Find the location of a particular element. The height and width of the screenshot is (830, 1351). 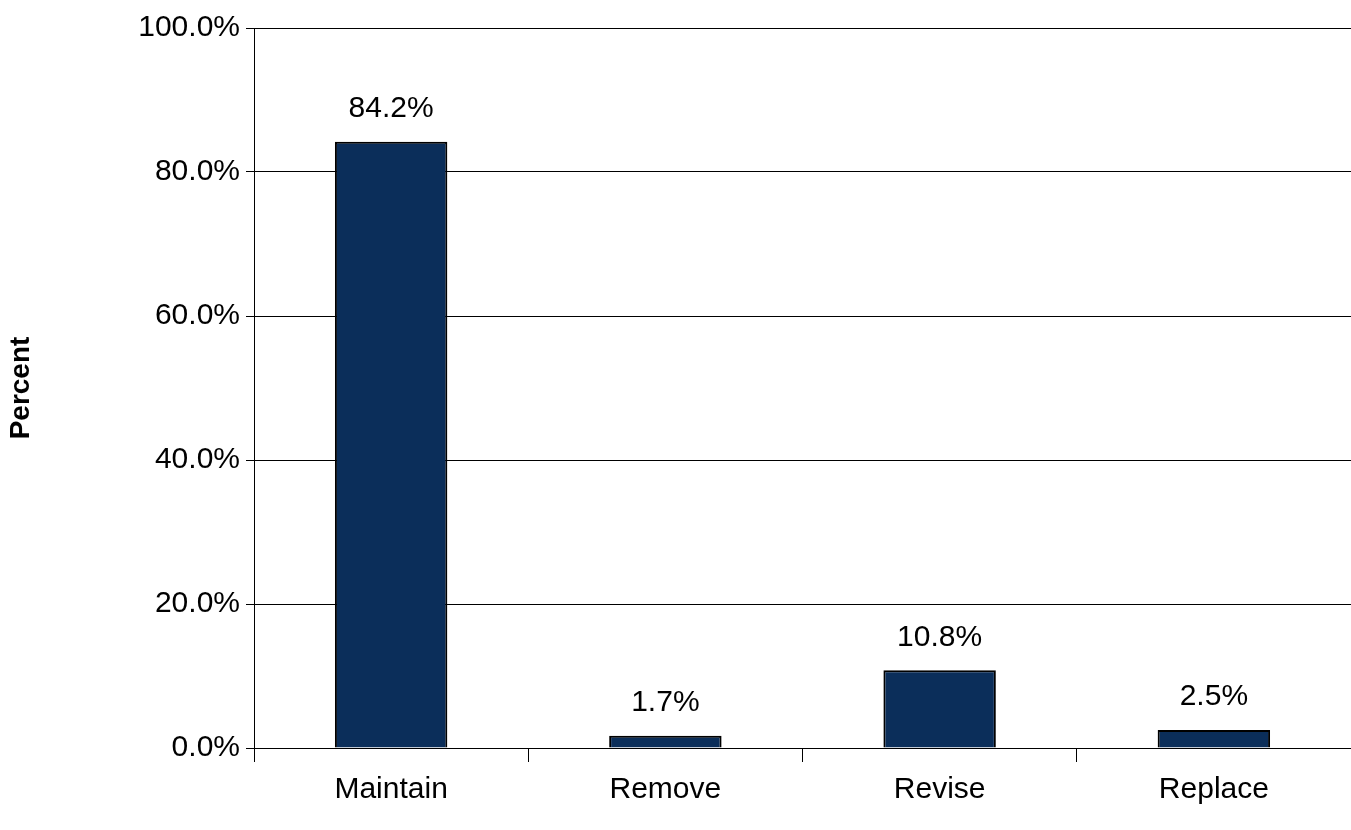

data-label: 1.7% is located at coordinates (665, 701).